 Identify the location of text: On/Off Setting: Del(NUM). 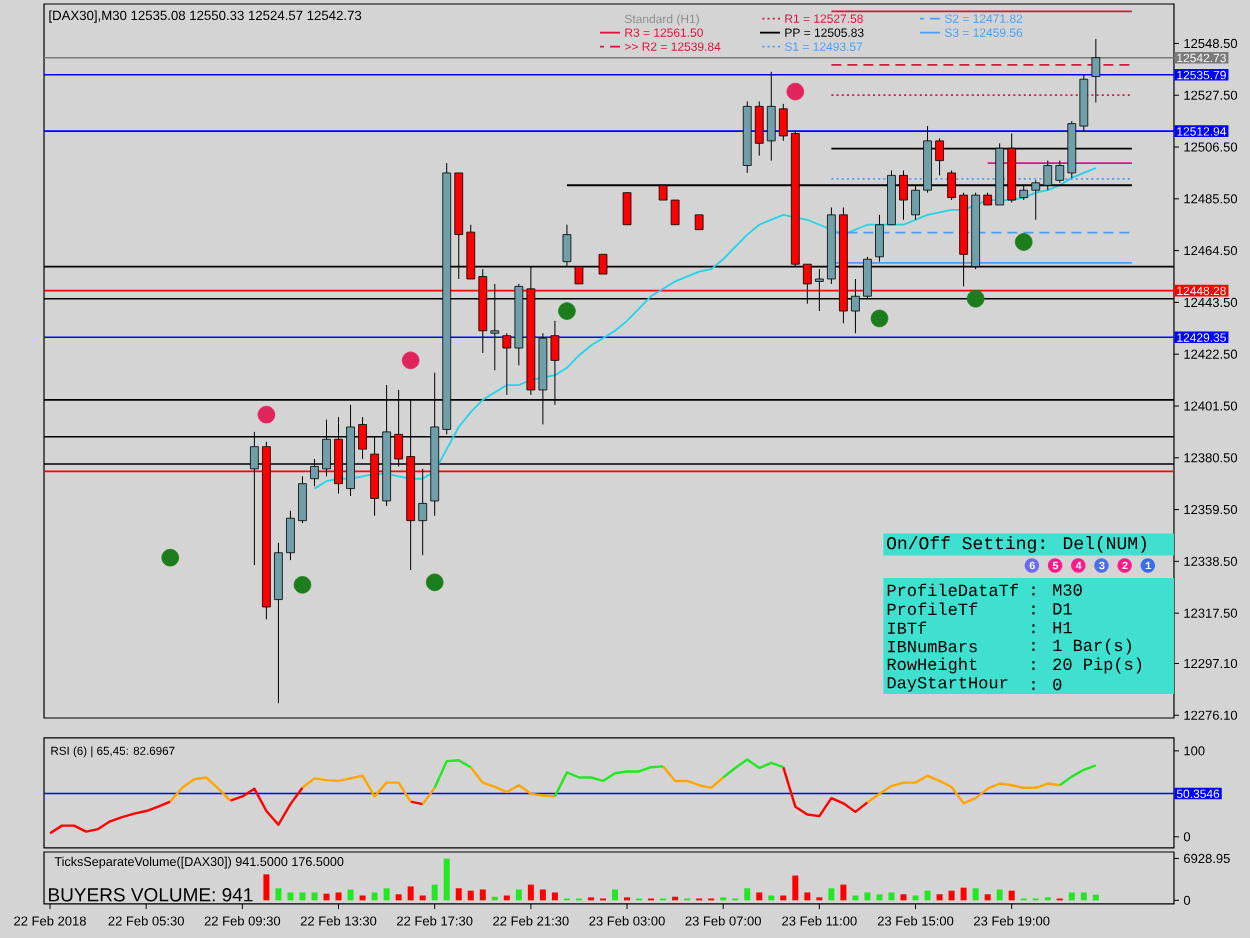
(1016, 544).